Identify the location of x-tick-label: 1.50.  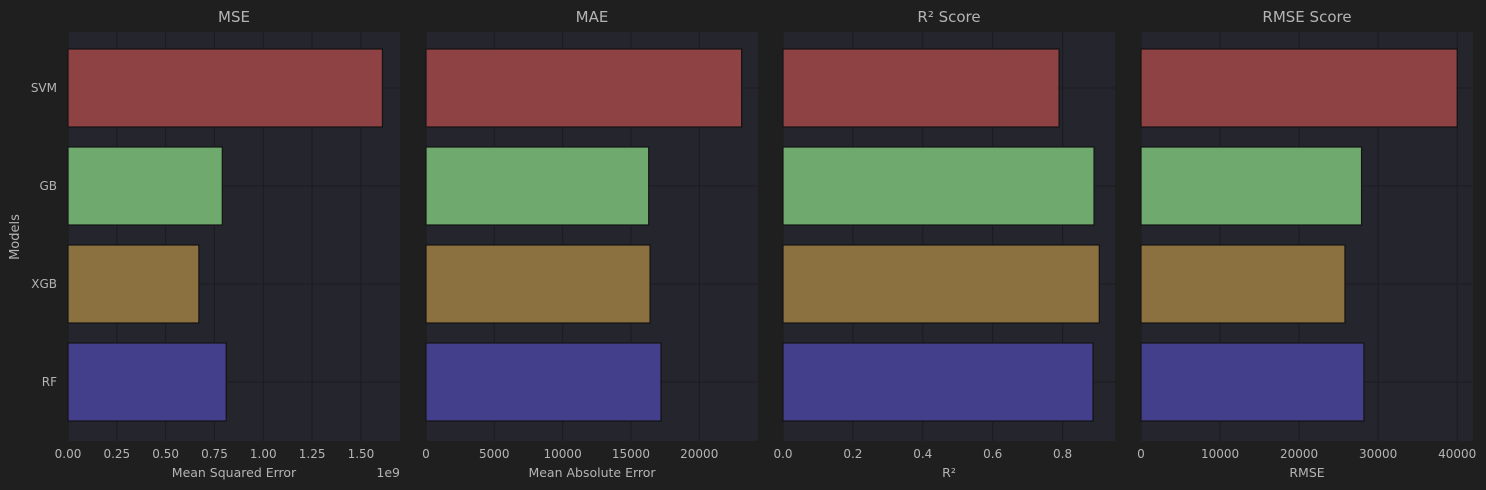
(361, 454).